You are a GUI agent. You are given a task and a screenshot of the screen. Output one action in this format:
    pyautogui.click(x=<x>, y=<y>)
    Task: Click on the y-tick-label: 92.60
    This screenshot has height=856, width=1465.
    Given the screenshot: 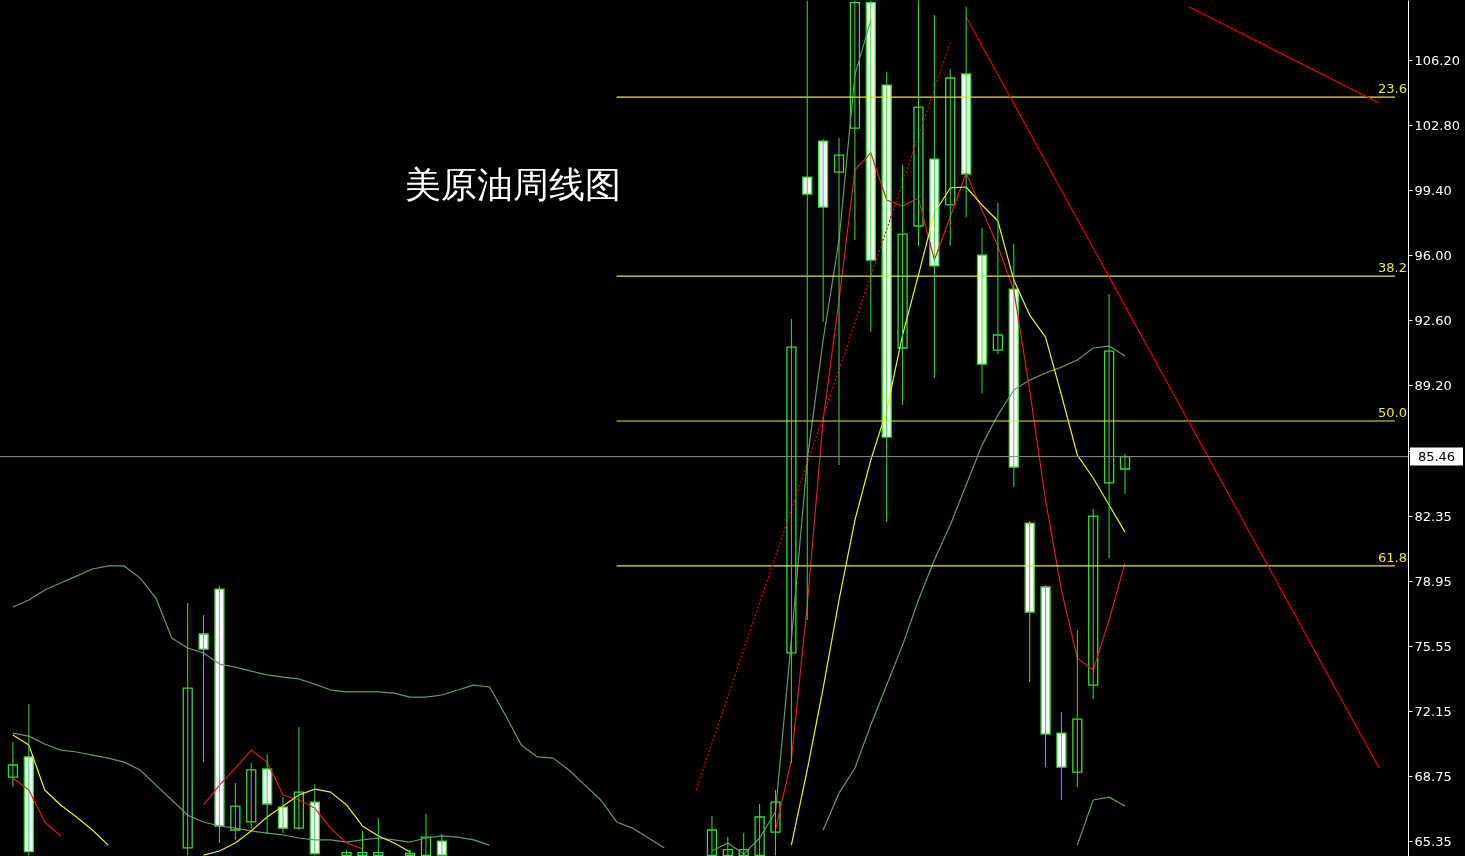 What is the action you would take?
    pyautogui.click(x=1433, y=320)
    